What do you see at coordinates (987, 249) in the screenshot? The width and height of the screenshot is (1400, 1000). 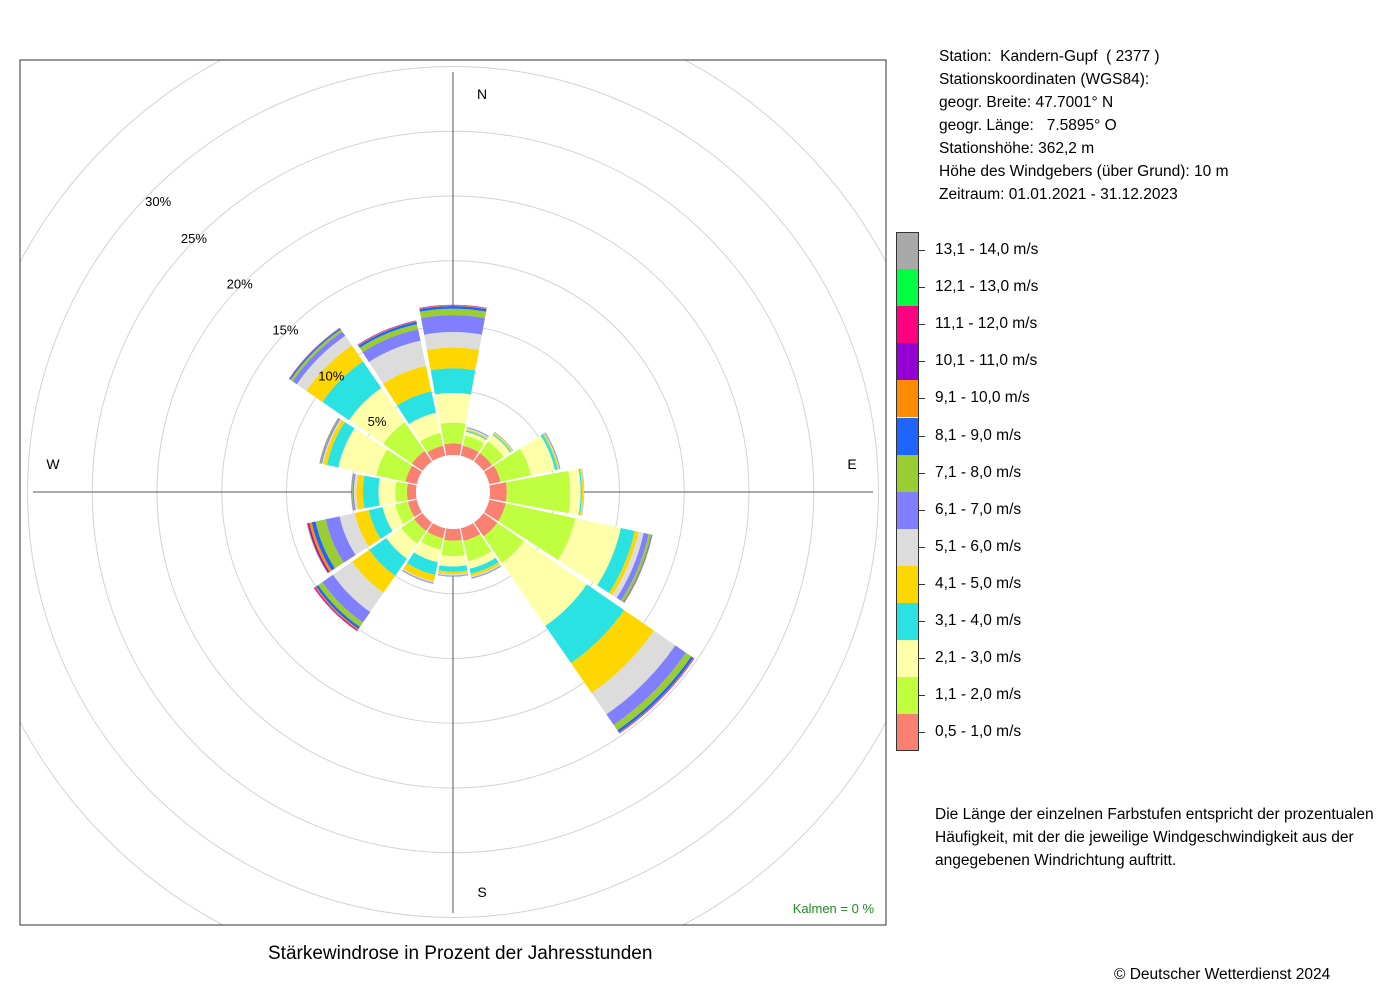 I see `legend-label: 13,1 - 14,0 m/s` at bounding box center [987, 249].